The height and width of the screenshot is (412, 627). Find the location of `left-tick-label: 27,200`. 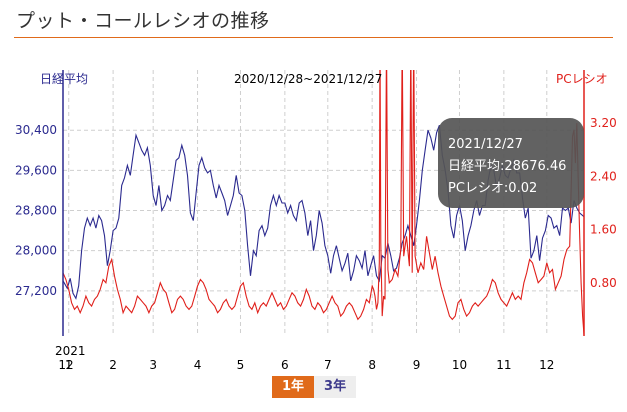

left-tick-label: 27,200 is located at coordinates (36, 291).